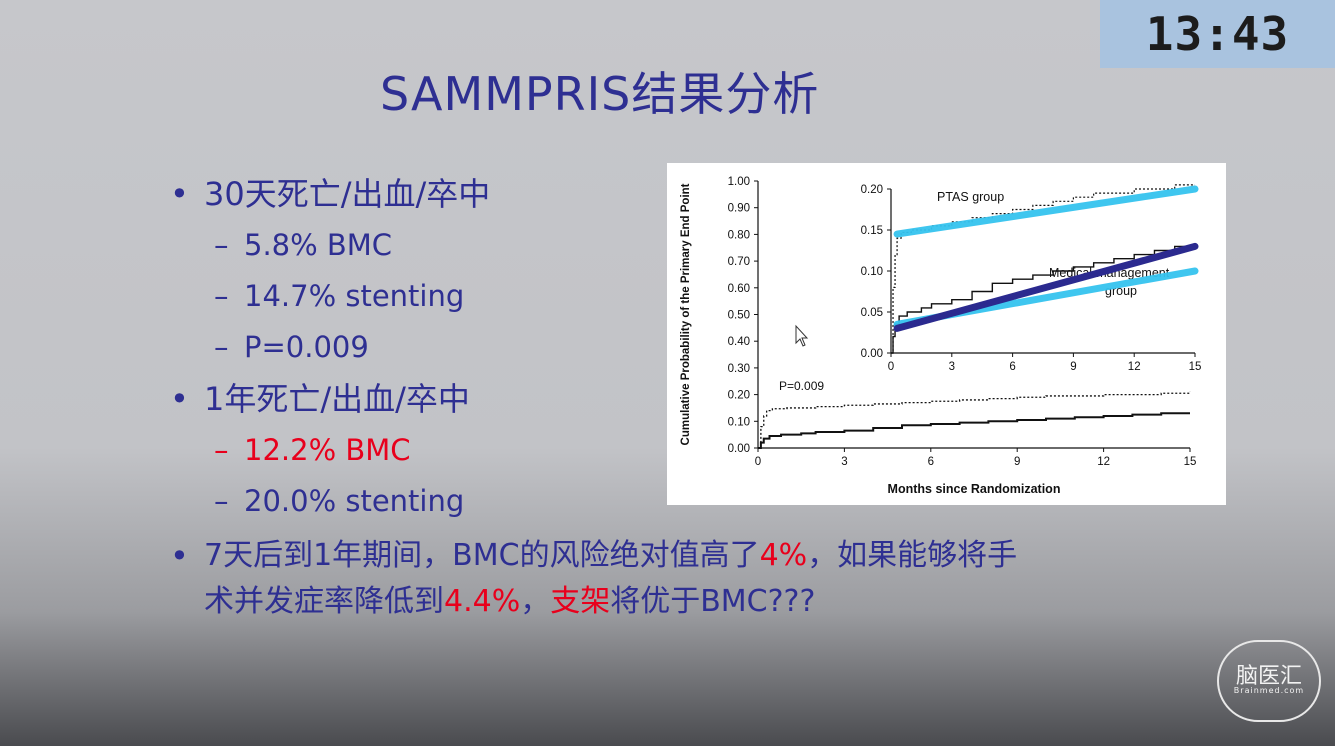 The height and width of the screenshot is (746, 1335). I want to click on main-y-tick-label: 0.40, so click(739, 342).